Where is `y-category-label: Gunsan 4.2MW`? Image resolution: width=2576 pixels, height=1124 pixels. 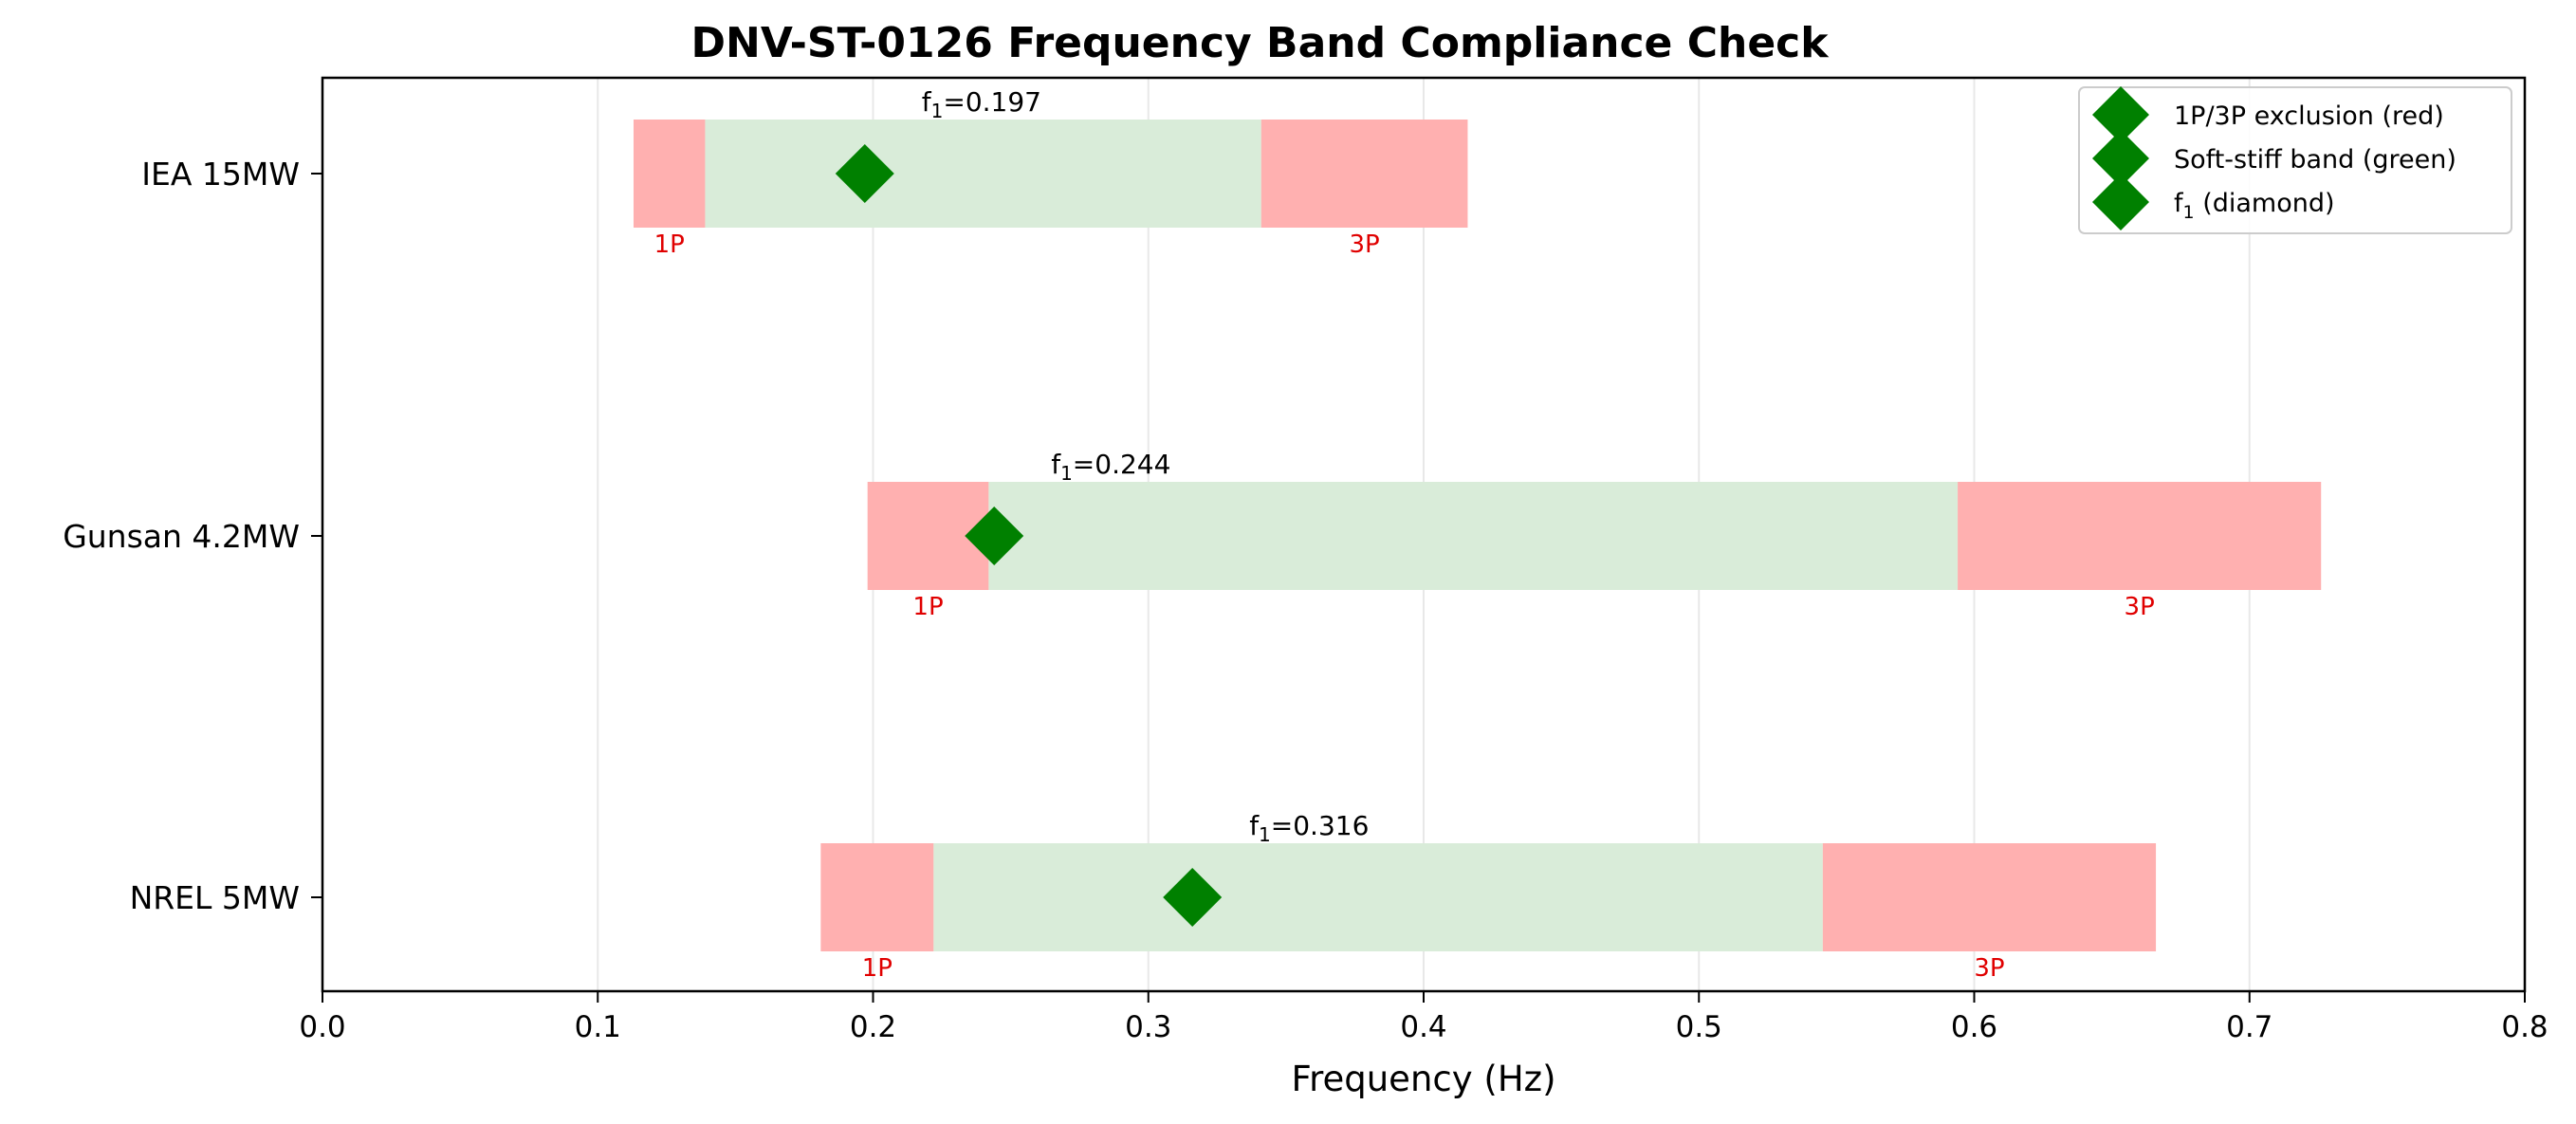 y-category-label: Gunsan 4.2MW is located at coordinates (181, 537).